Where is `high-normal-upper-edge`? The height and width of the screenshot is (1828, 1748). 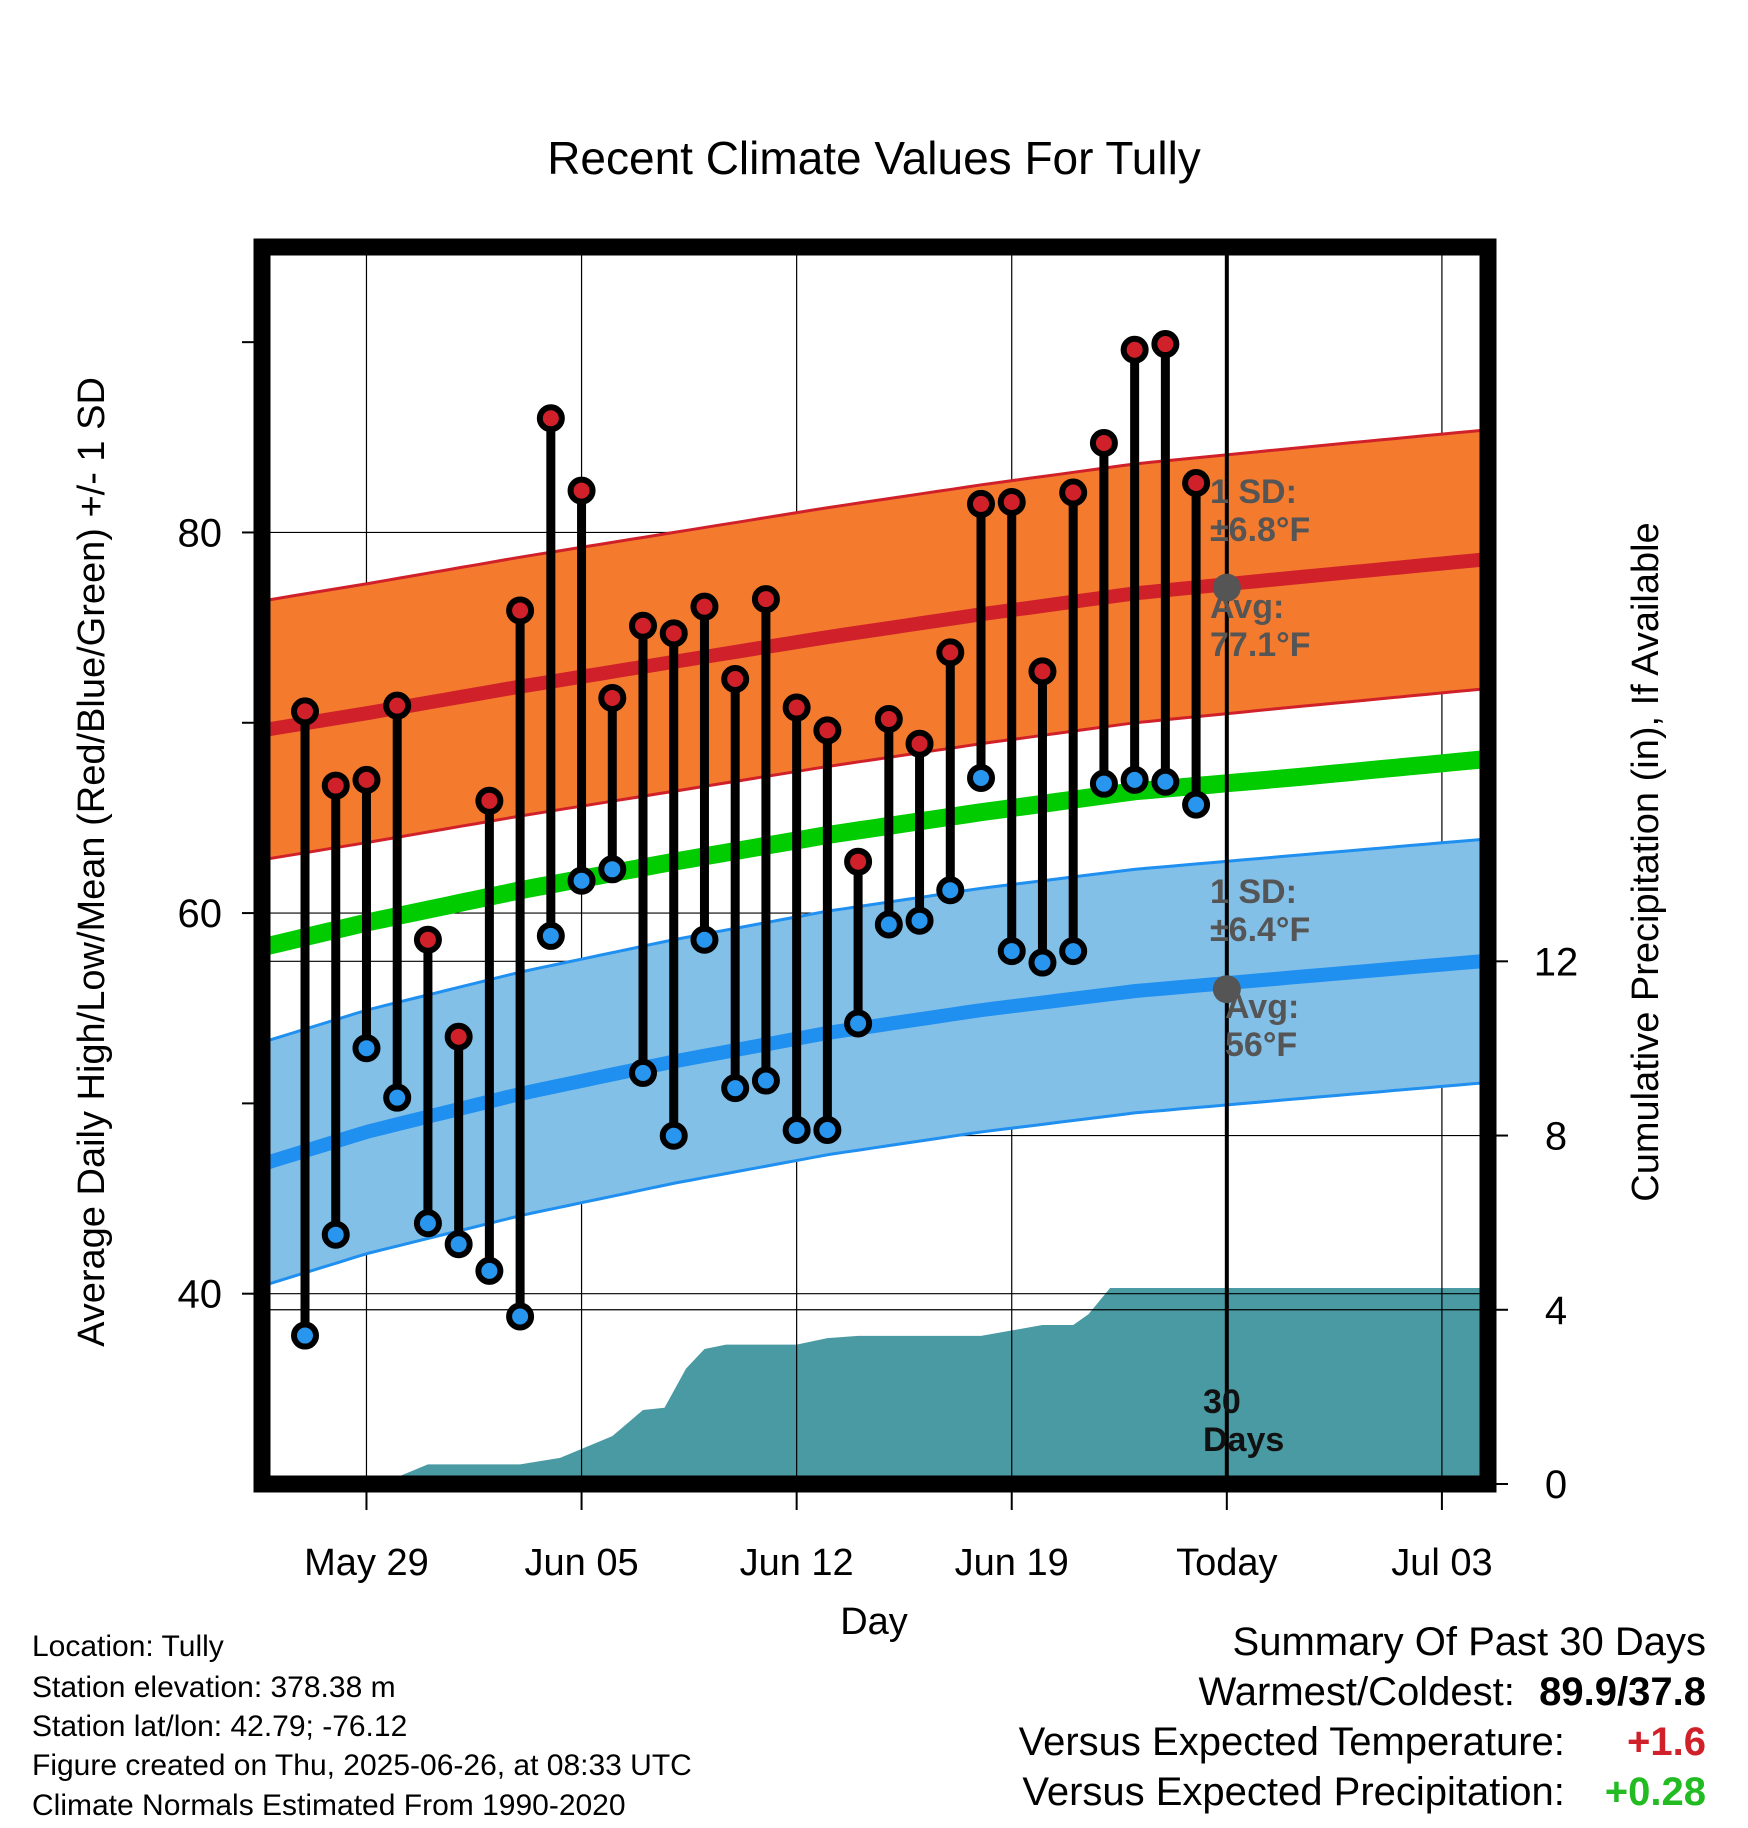
high-normal-upper-edge is located at coordinates (875, 515).